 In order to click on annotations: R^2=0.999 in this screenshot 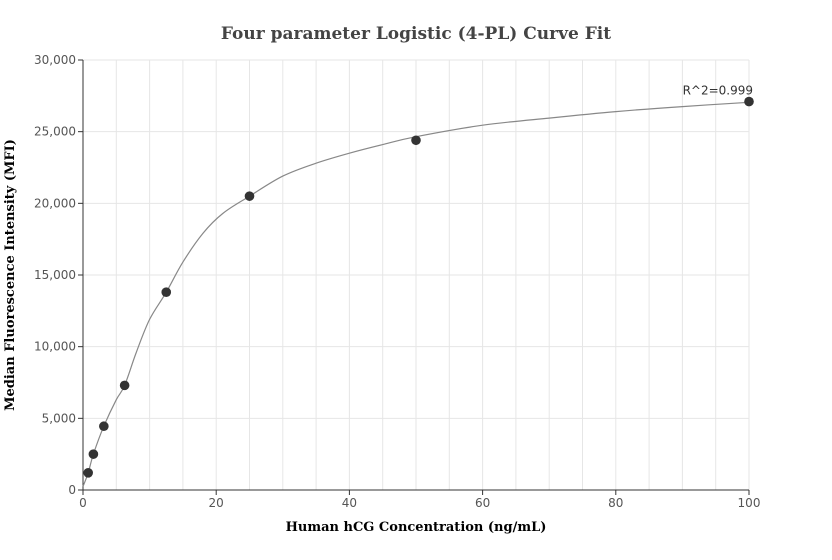, I will do `click(718, 91)`.